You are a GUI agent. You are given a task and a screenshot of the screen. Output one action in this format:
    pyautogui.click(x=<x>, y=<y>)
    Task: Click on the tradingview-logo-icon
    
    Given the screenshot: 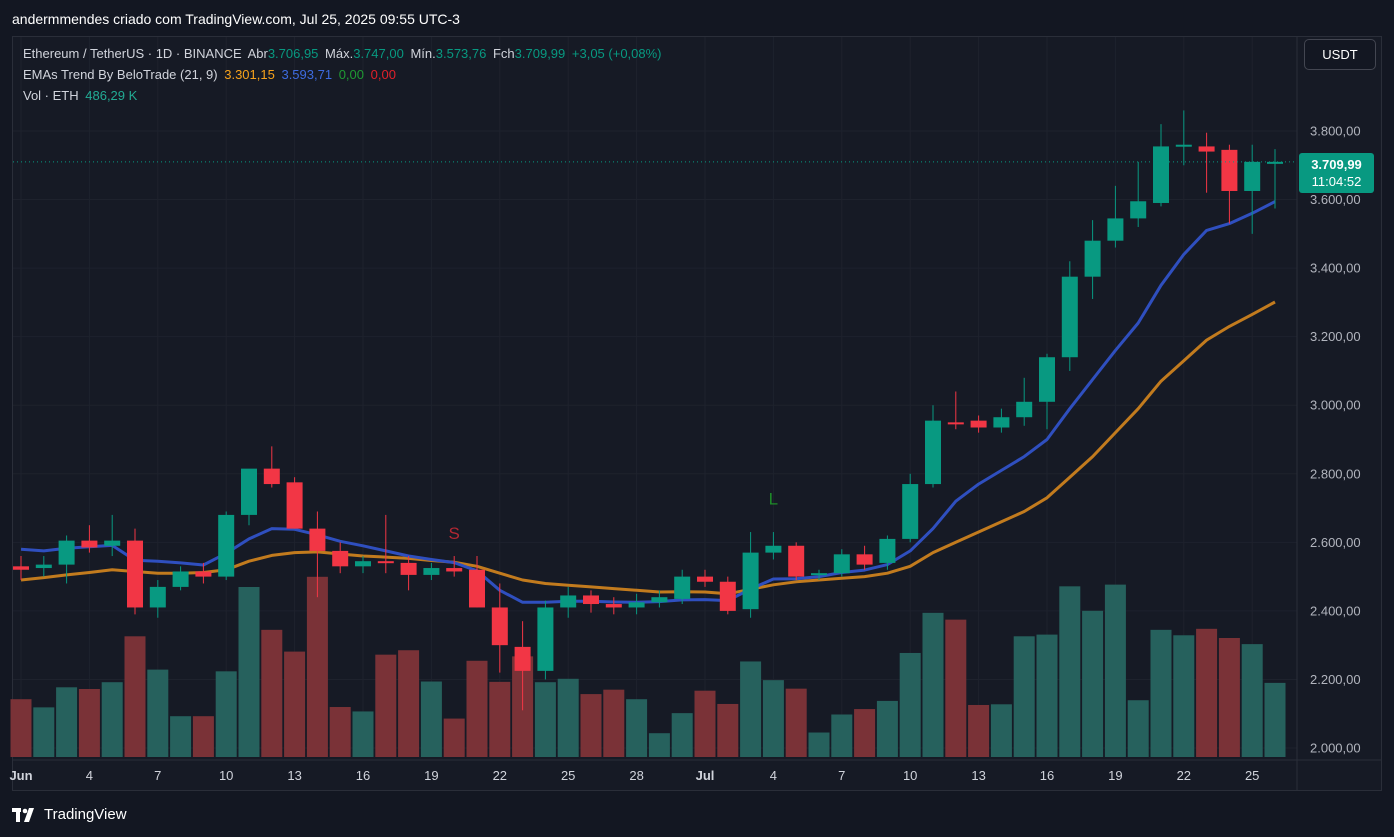 What is the action you would take?
    pyautogui.click(x=23, y=814)
    